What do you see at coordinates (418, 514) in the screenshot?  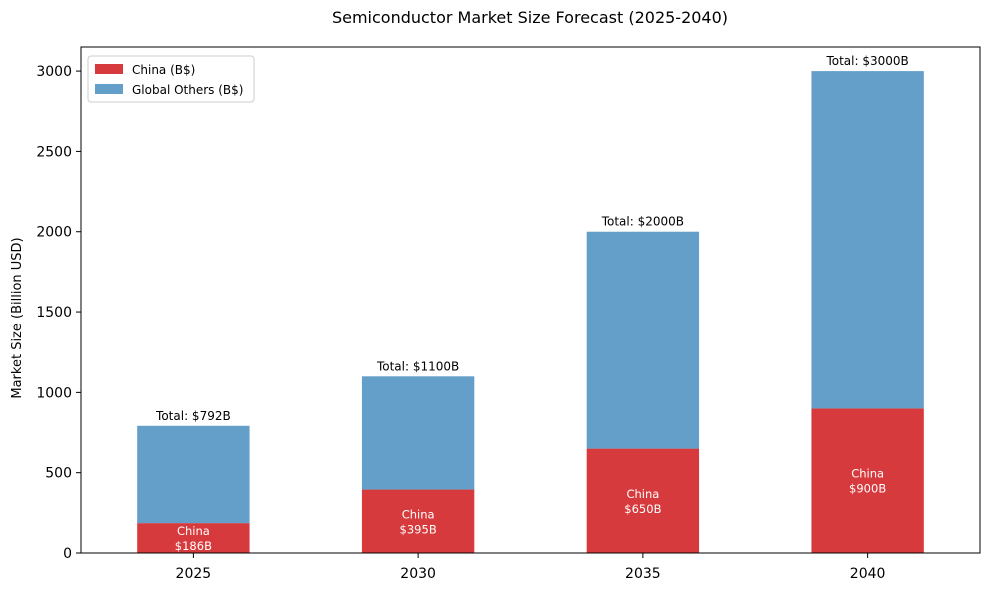 I see `china-value-label-2030-name: China` at bounding box center [418, 514].